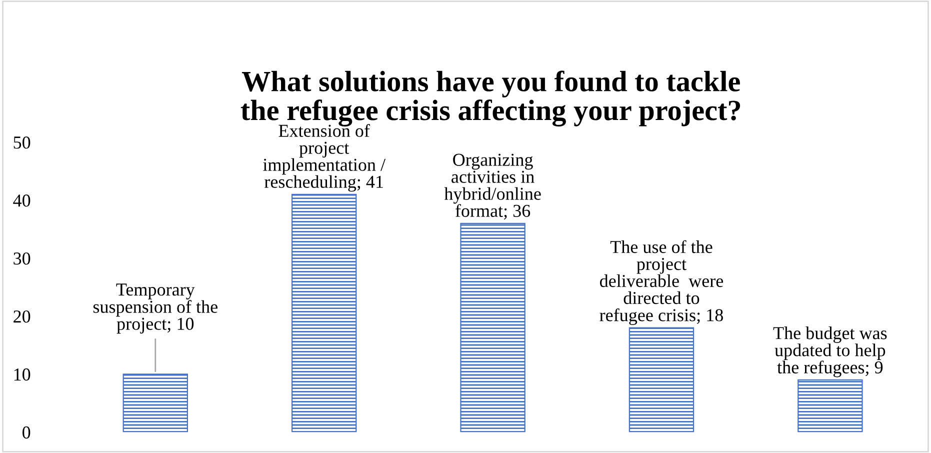 The height and width of the screenshot is (453, 931). What do you see at coordinates (662, 283) in the screenshot?
I see `data-label: The use of the project deliverable were directed to refugee crisis; 18` at bounding box center [662, 283].